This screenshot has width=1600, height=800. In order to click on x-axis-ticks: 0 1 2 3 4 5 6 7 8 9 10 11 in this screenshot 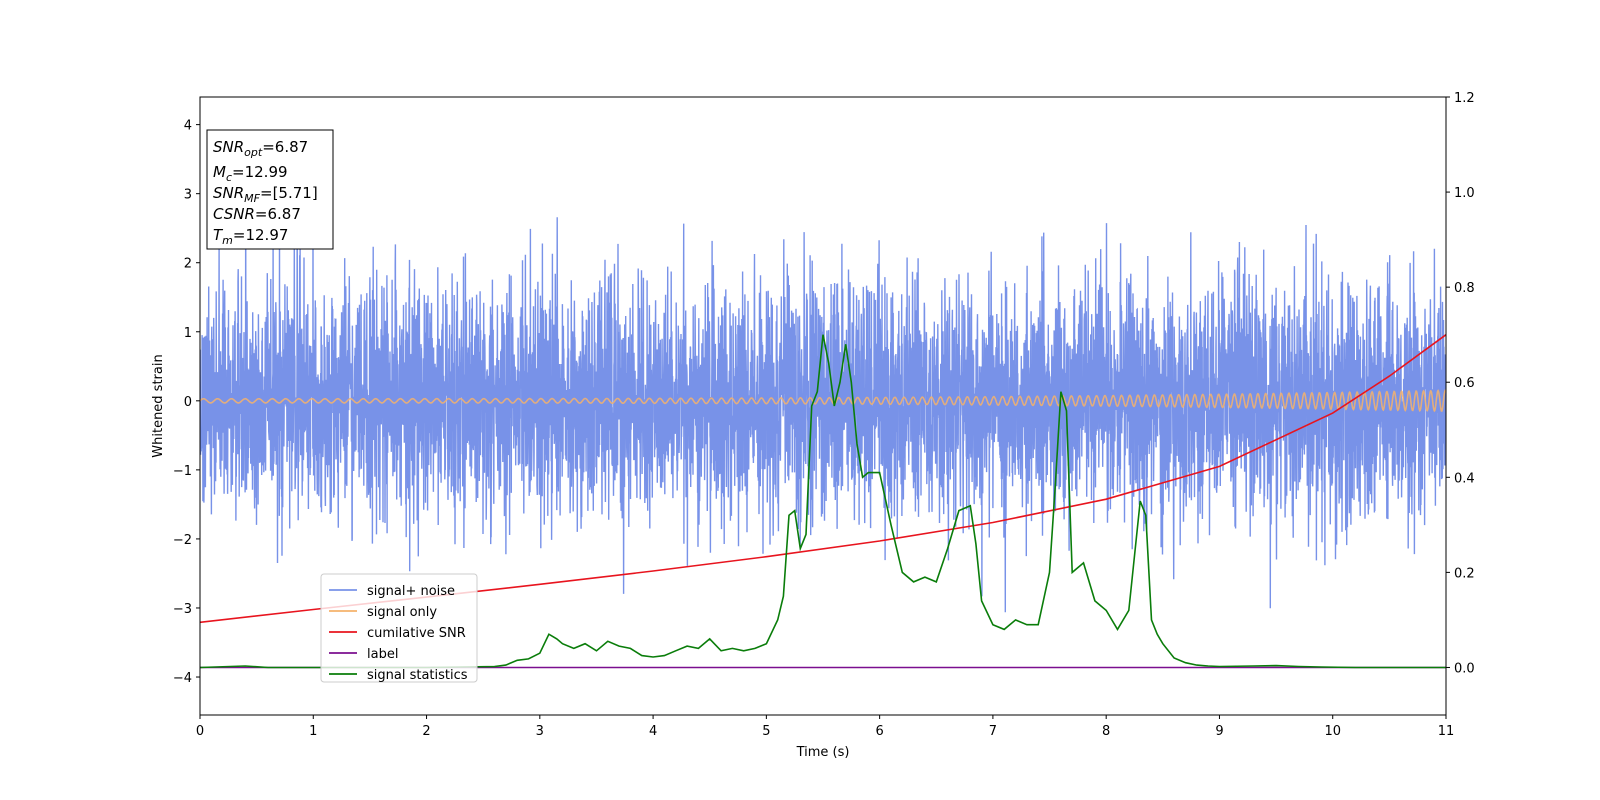, I will do `click(825, 727)`.